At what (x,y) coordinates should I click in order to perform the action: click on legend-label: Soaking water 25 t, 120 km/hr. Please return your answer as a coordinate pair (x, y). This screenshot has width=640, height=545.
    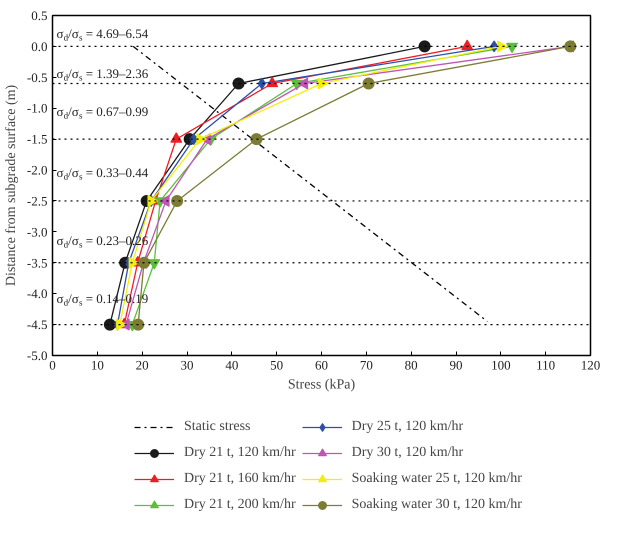
    Looking at the image, I should click on (437, 479).